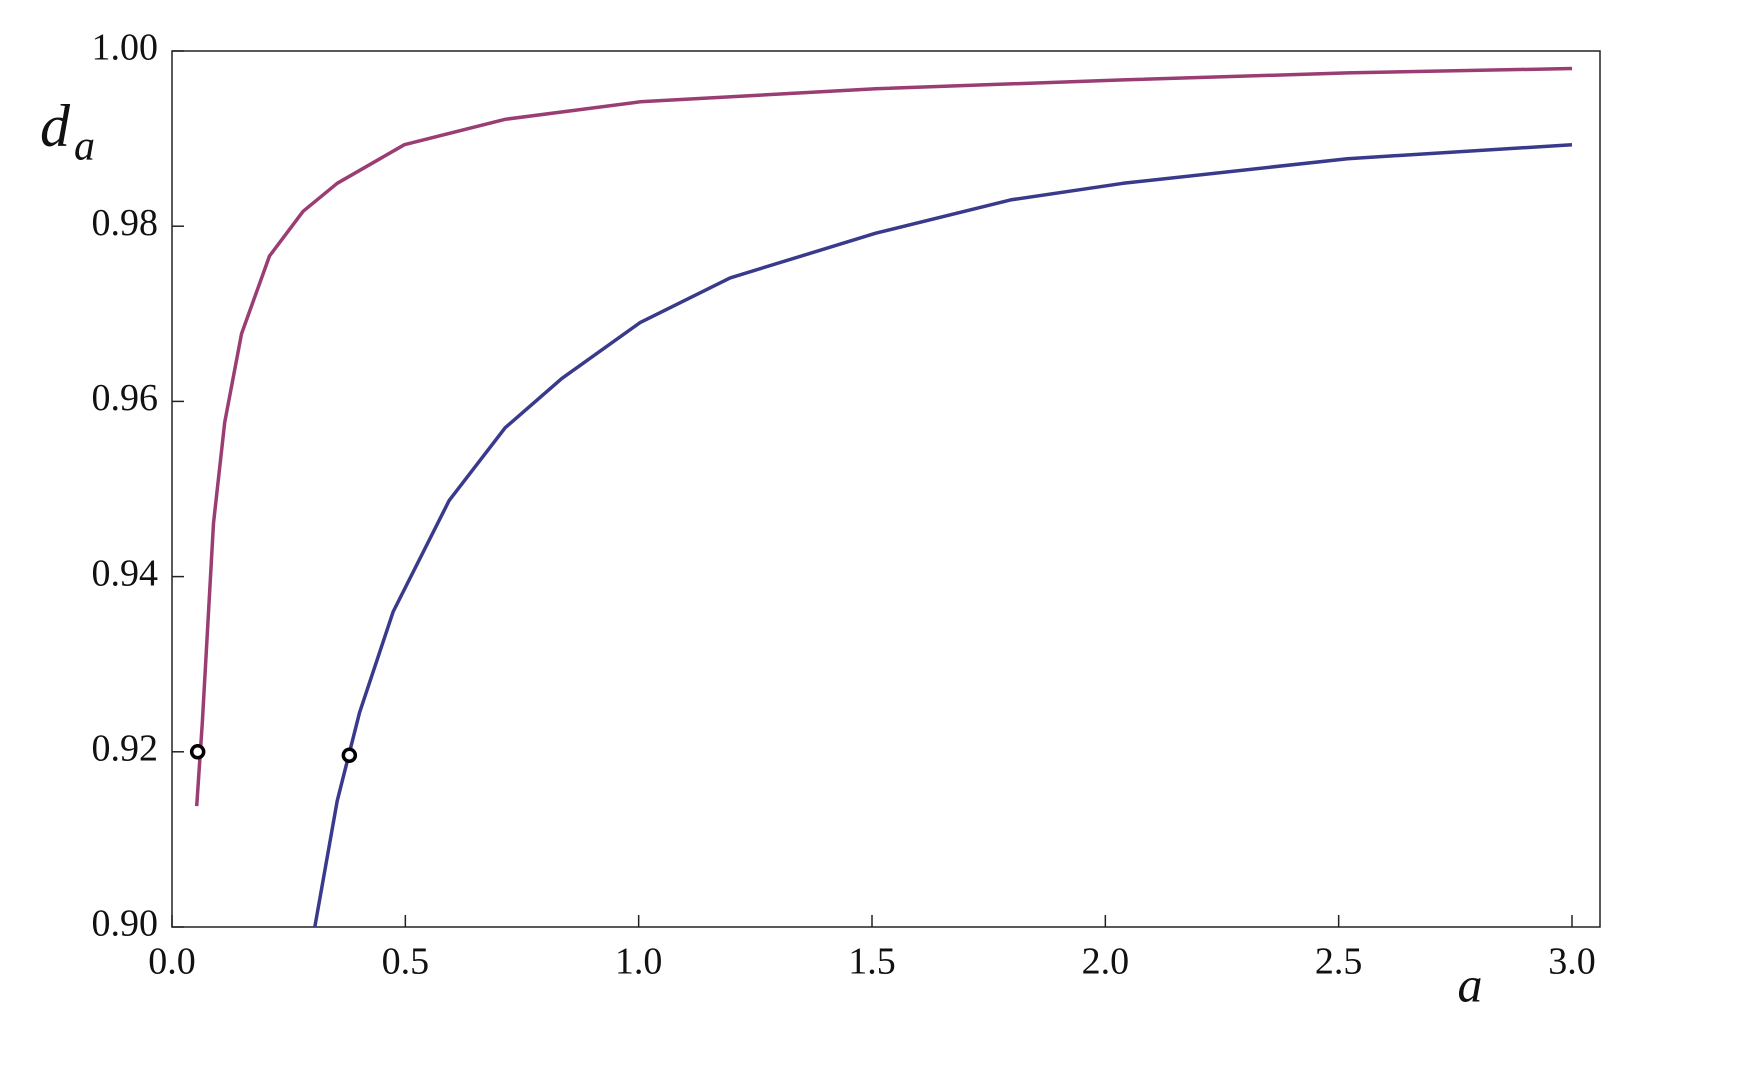 Image resolution: width=1740 pixels, height=1068 pixels. What do you see at coordinates (125, 924) in the screenshot?
I see `y-tick-label: 0.90` at bounding box center [125, 924].